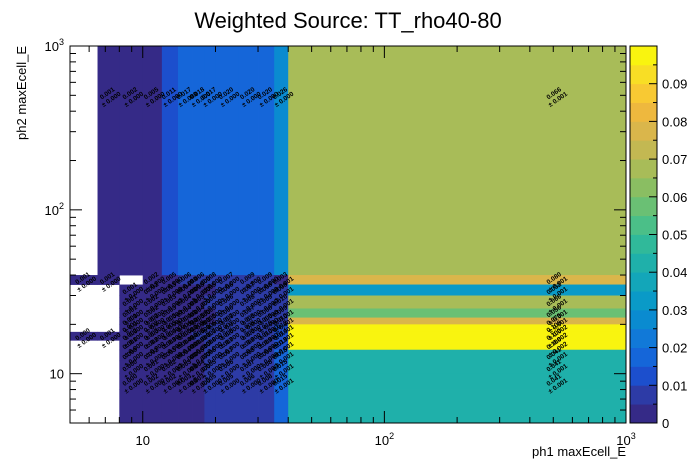 The image size is (696, 472). What do you see at coordinates (143, 440) in the screenshot?
I see `x-tick-label: 10` at bounding box center [143, 440].